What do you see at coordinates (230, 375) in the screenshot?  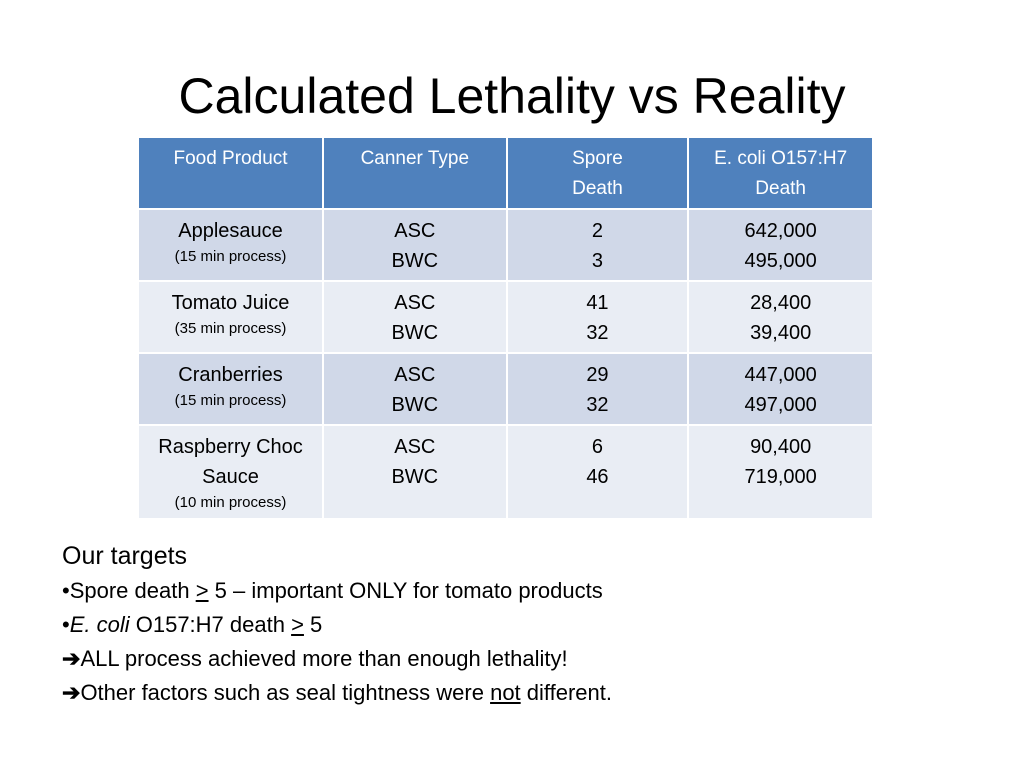 I see `product-name: Cranberries` at bounding box center [230, 375].